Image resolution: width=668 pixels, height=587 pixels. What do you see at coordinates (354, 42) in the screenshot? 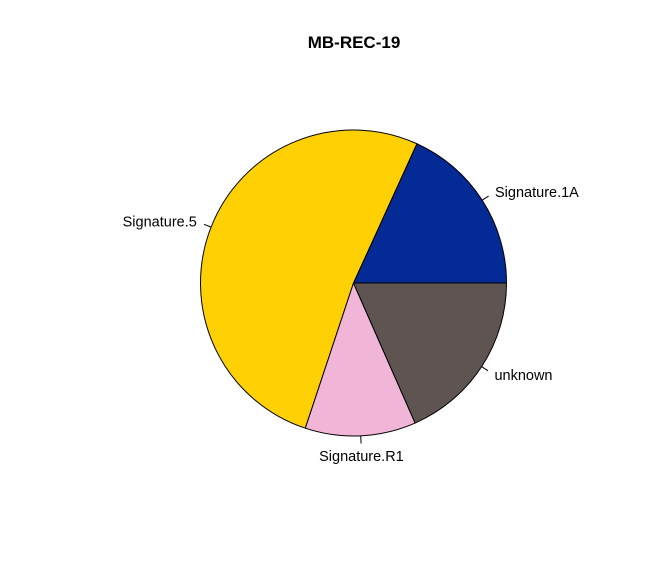
I see `chart-title: MB-REC-19` at bounding box center [354, 42].